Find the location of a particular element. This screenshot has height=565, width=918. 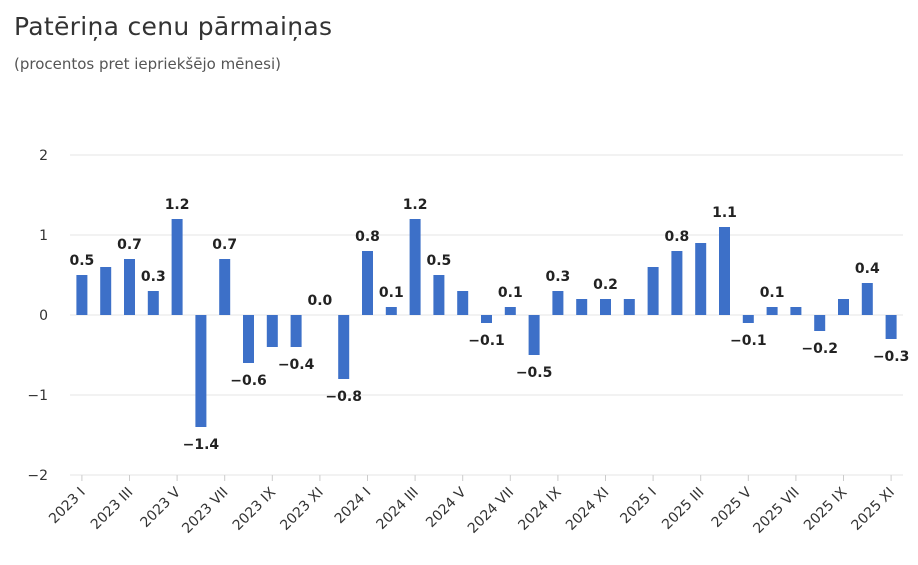

bar-2025-ii is located at coordinates (677, 283).